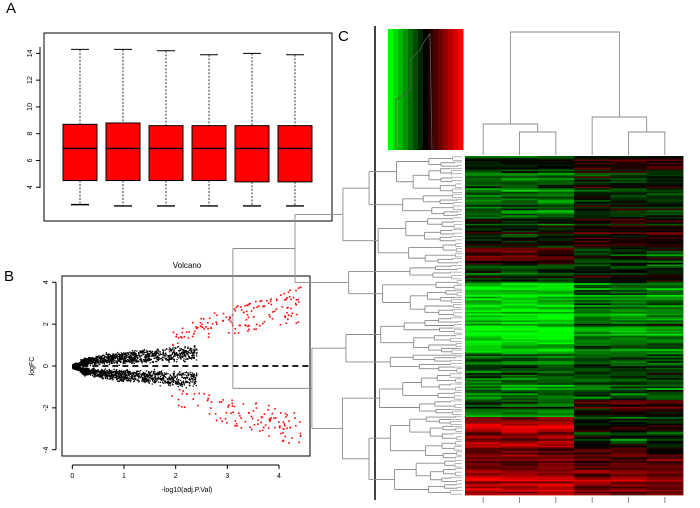 The height and width of the screenshot is (508, 700). What do you see at coordinates (510, 139) in the screenshot?
I see `column-dendrogram-branch` at bounding box center [510, 139].